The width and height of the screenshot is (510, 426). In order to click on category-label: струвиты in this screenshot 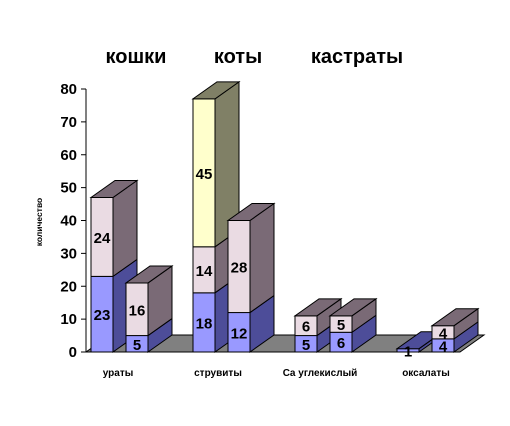, I will do `click(218, 373)`.